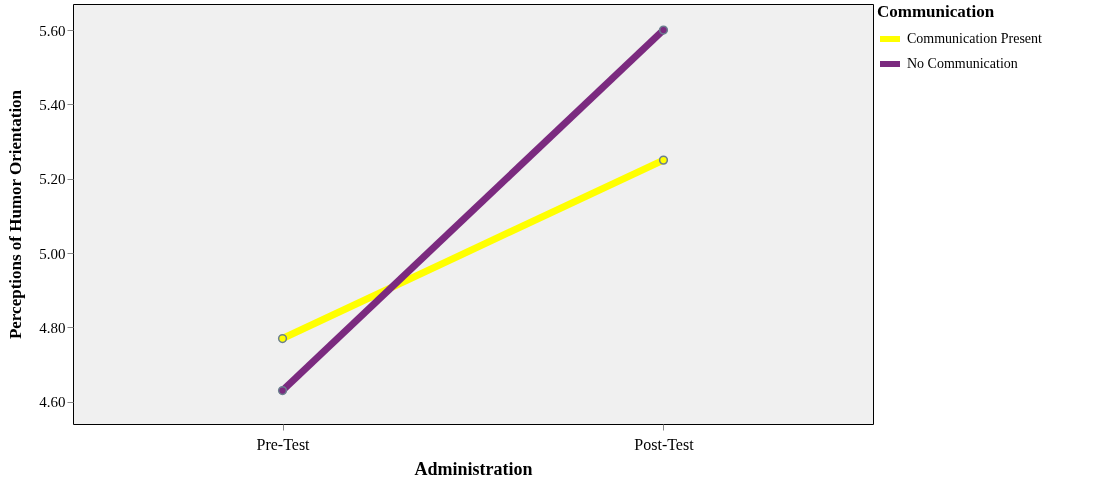  What do you see at coordinates (52, 402) in the screenshot?
I see `y-tick-label: 4.60` at bounding box center [52, 402].